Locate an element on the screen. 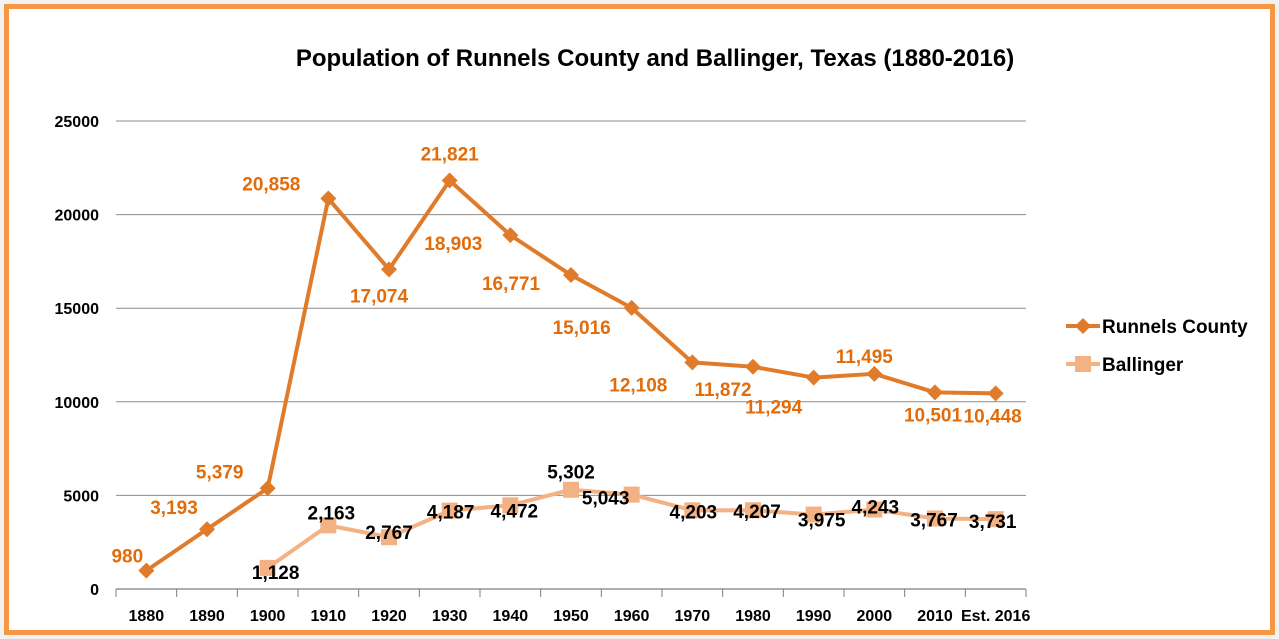 The image size is (1279, 639). data-label: 11,495 is located at coordinates (864, 357).